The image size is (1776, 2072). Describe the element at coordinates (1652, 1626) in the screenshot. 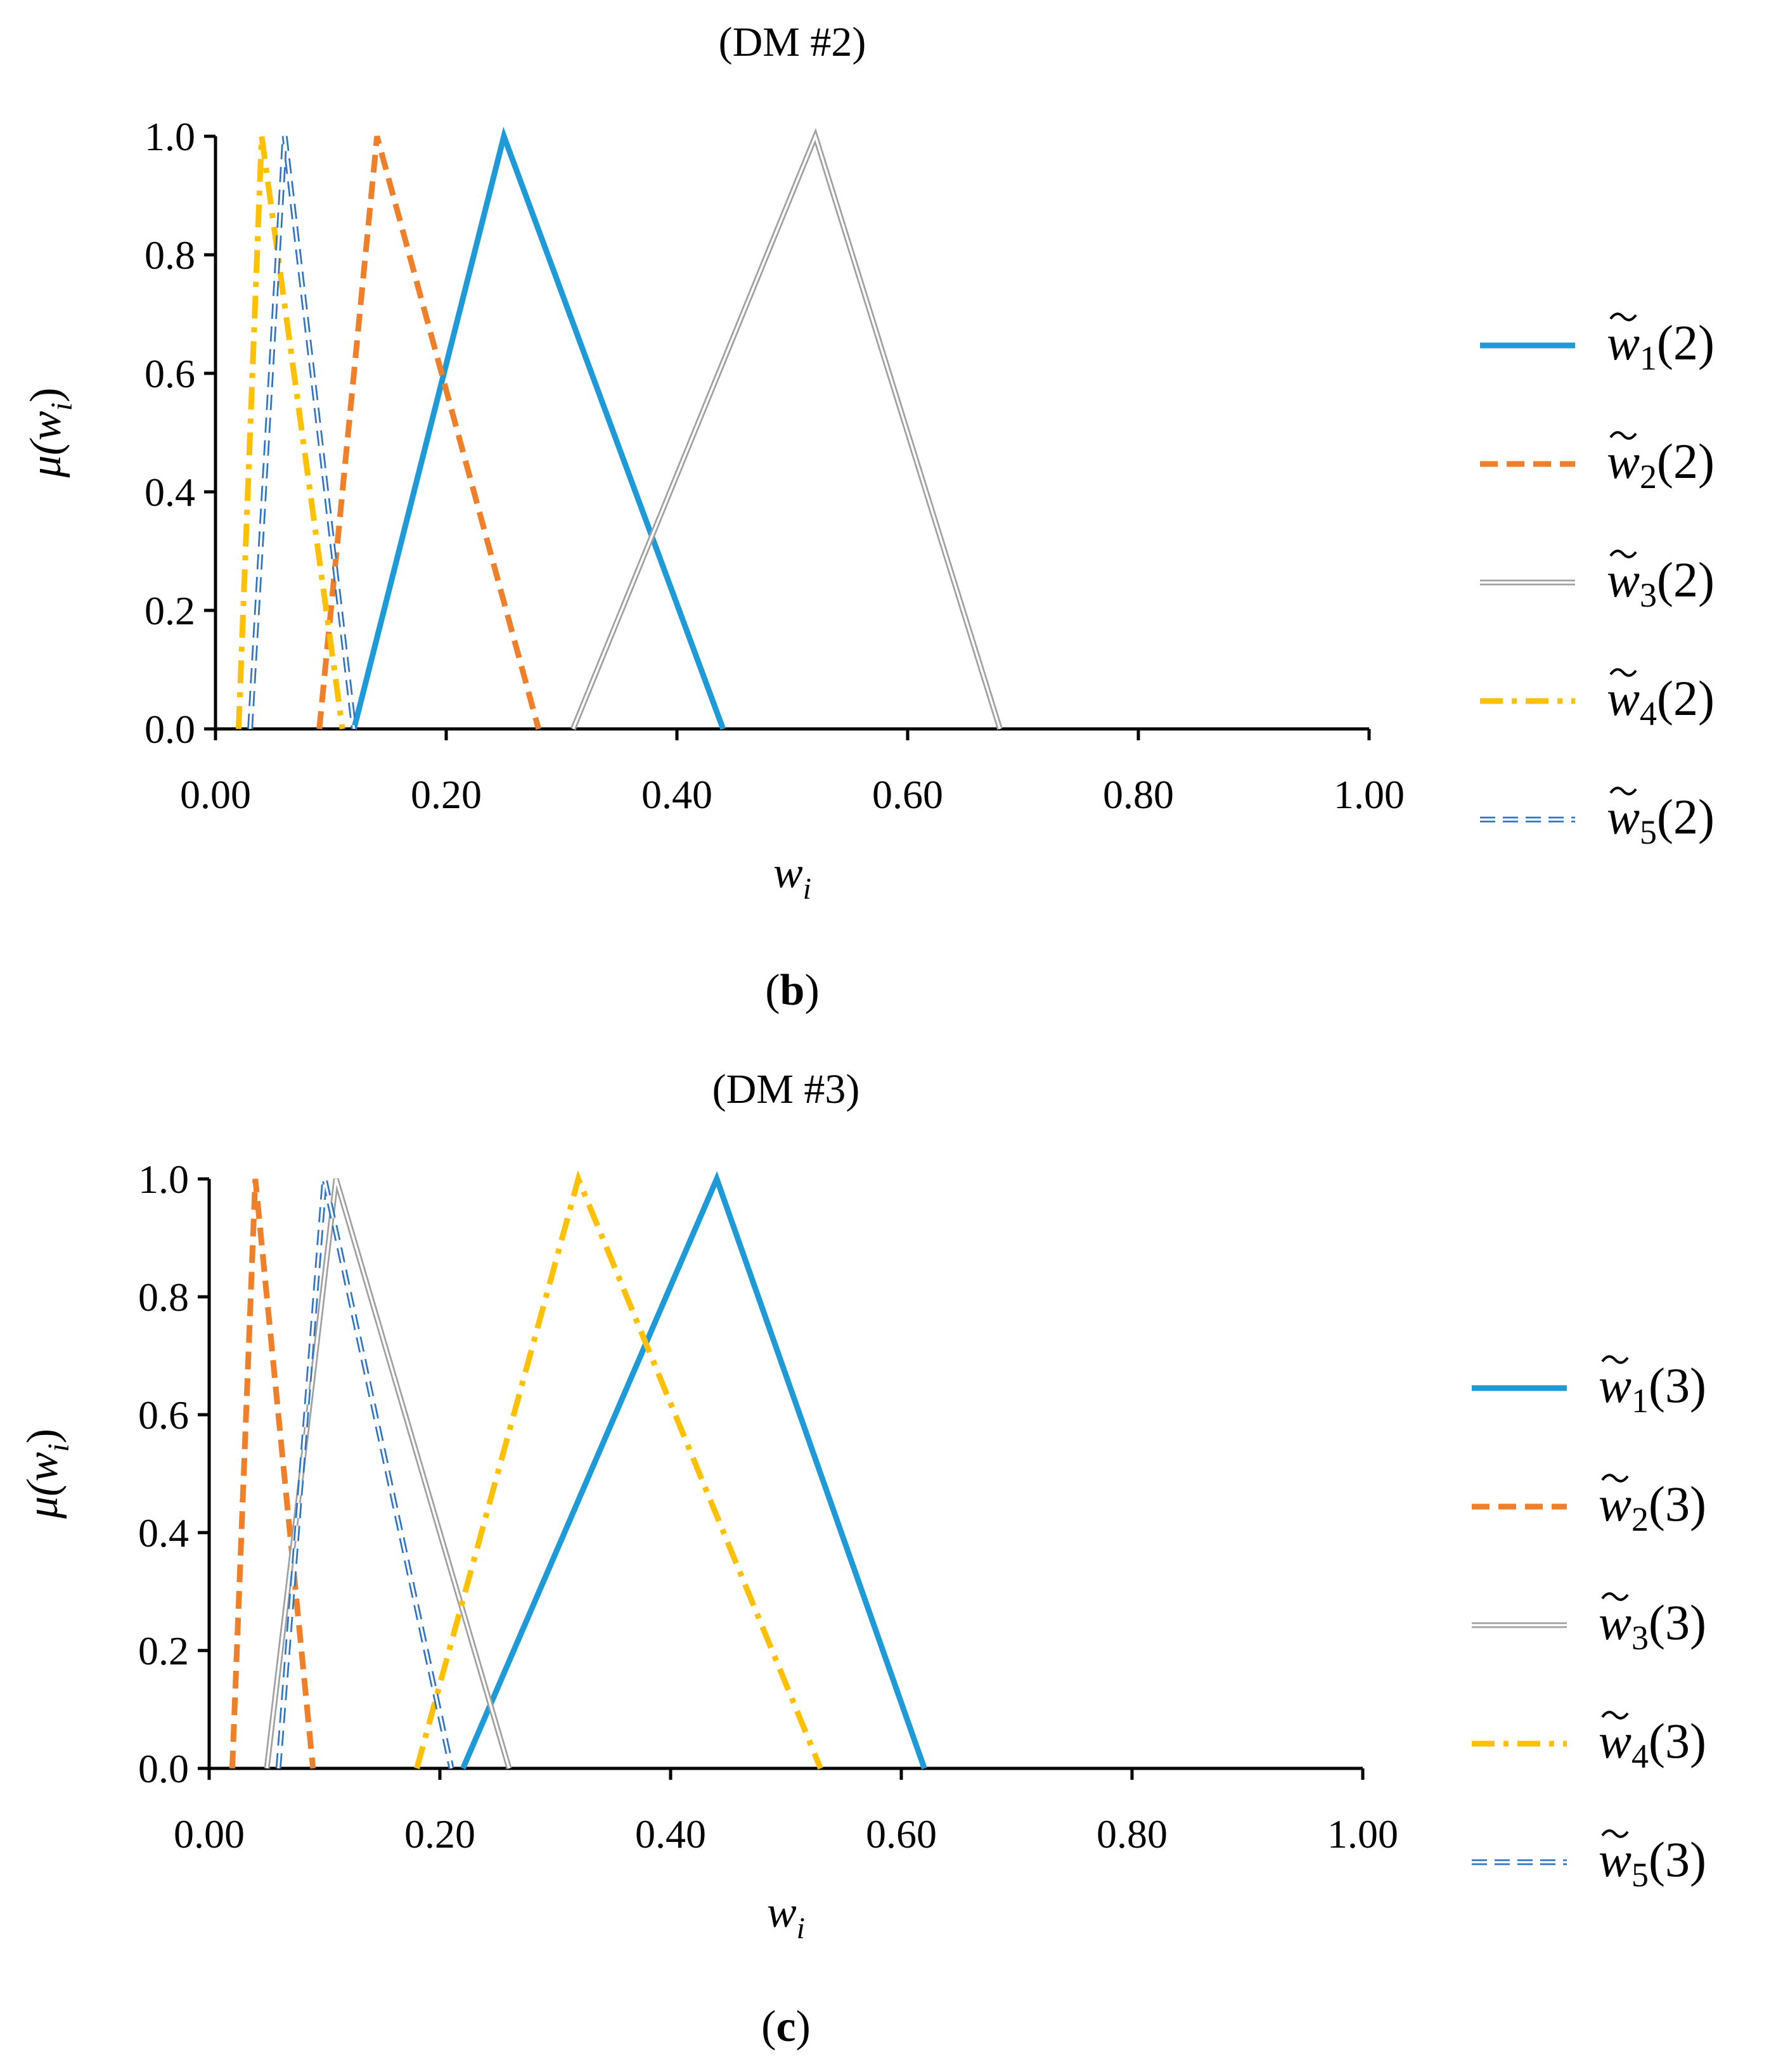

I see `legend-label: w3(3)` at that location.